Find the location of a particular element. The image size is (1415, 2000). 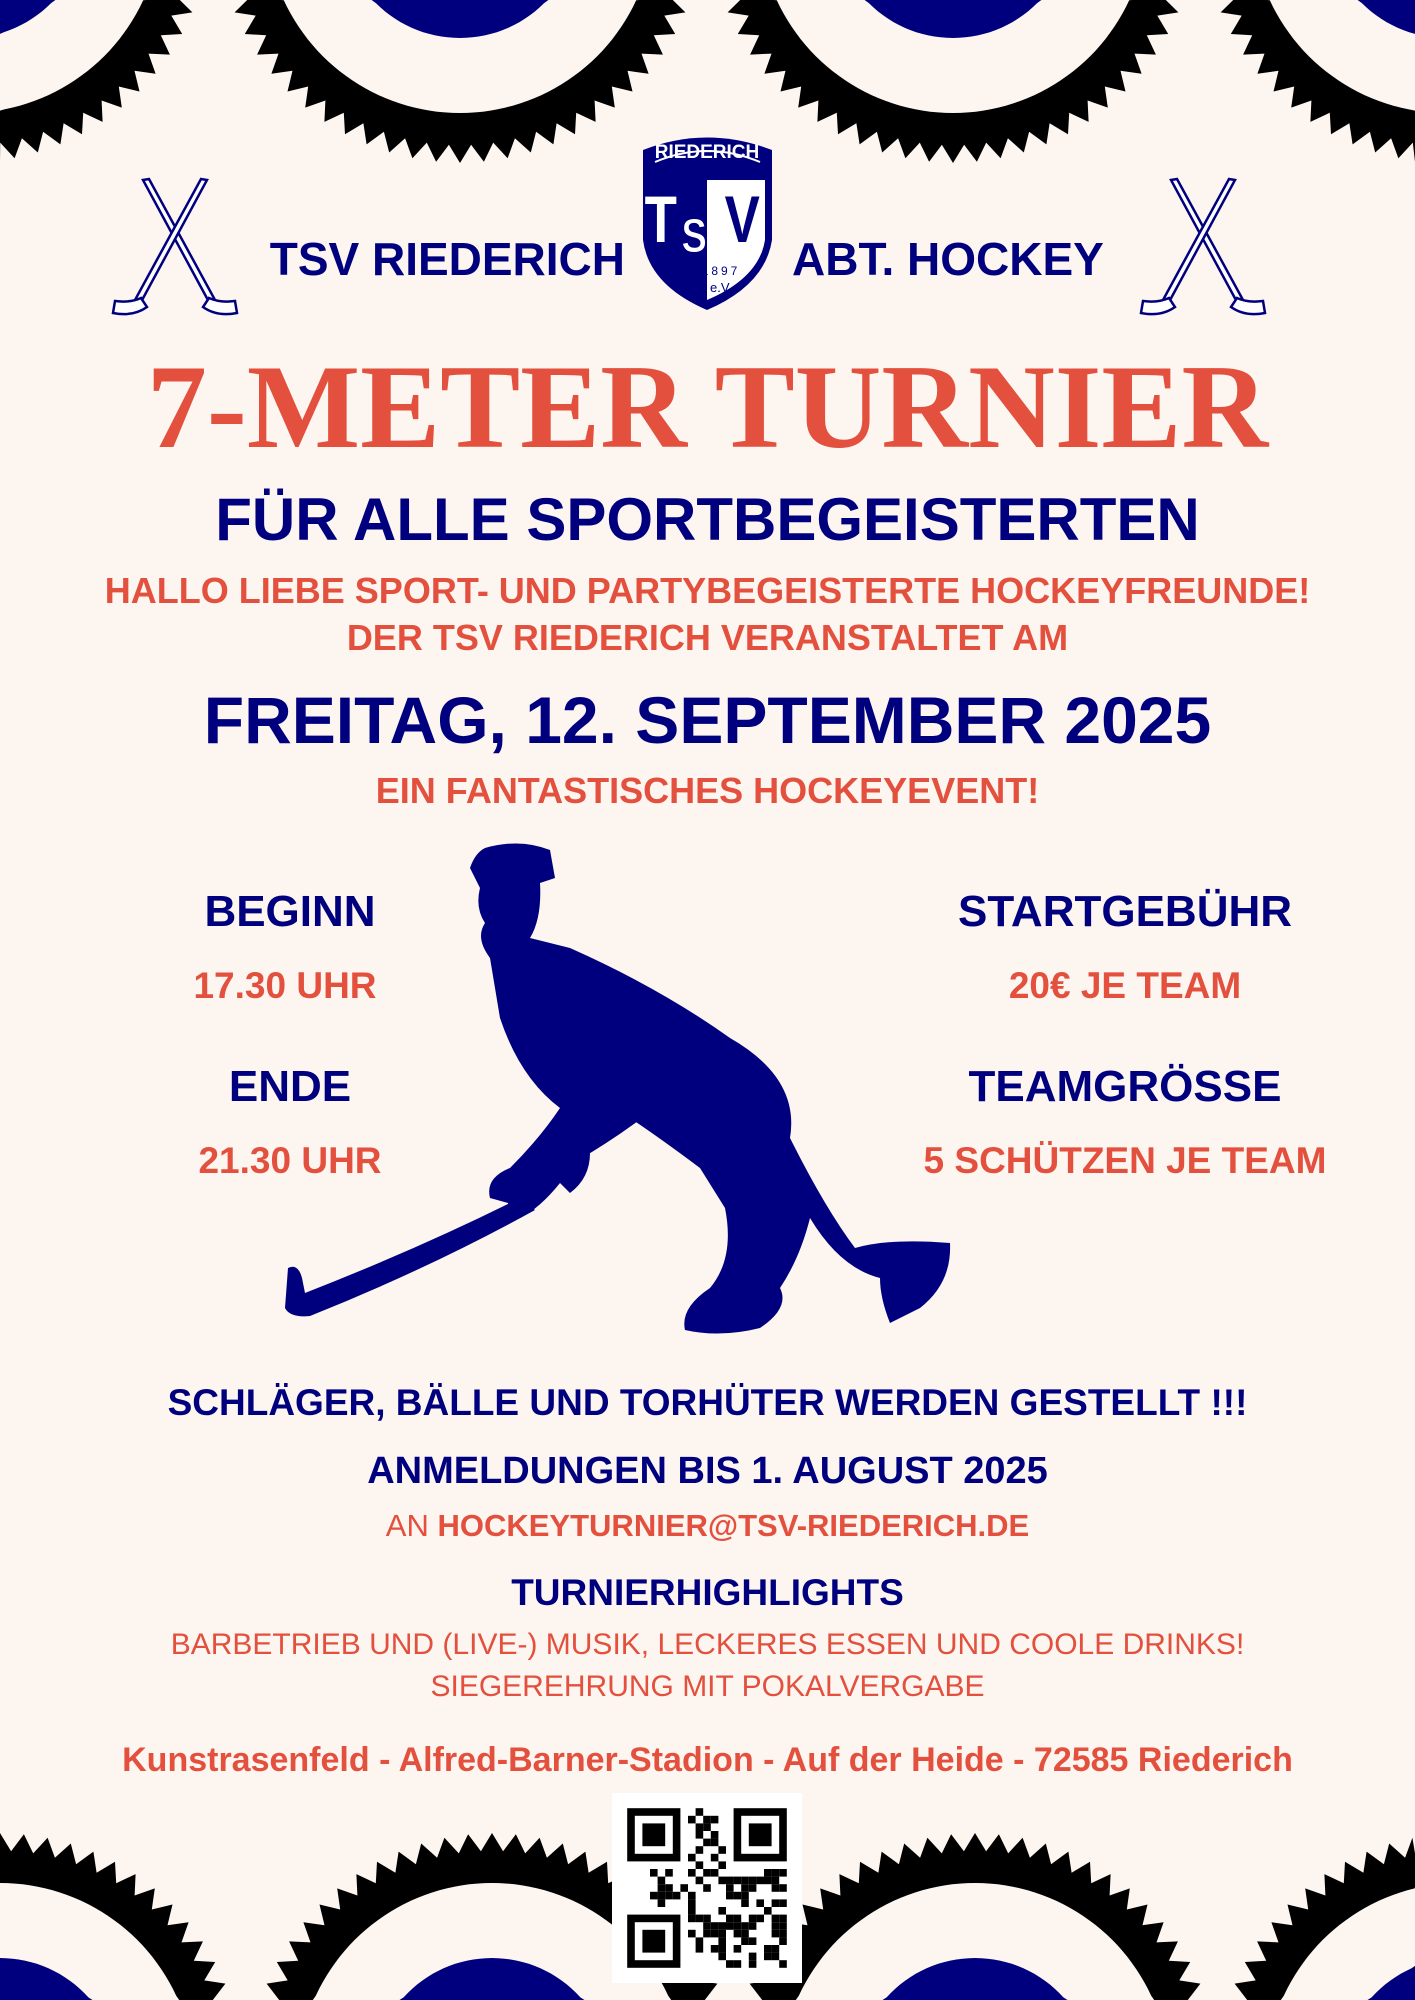

intro-line-2: DER TSV RIEDERICH VERANSTALTET AM is located at coordinates (707, 637).